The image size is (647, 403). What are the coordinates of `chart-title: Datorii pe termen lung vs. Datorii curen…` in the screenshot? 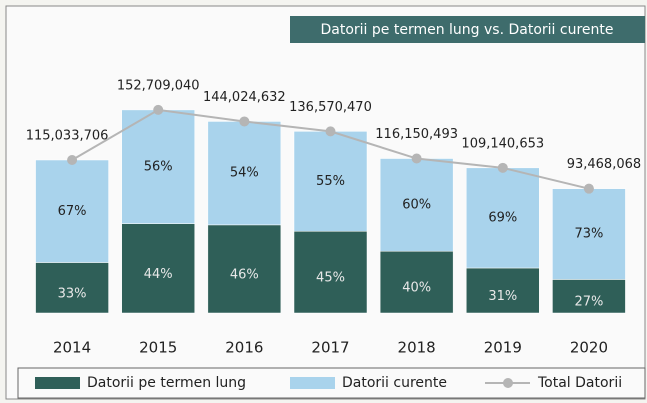 It's located at (467, 30).